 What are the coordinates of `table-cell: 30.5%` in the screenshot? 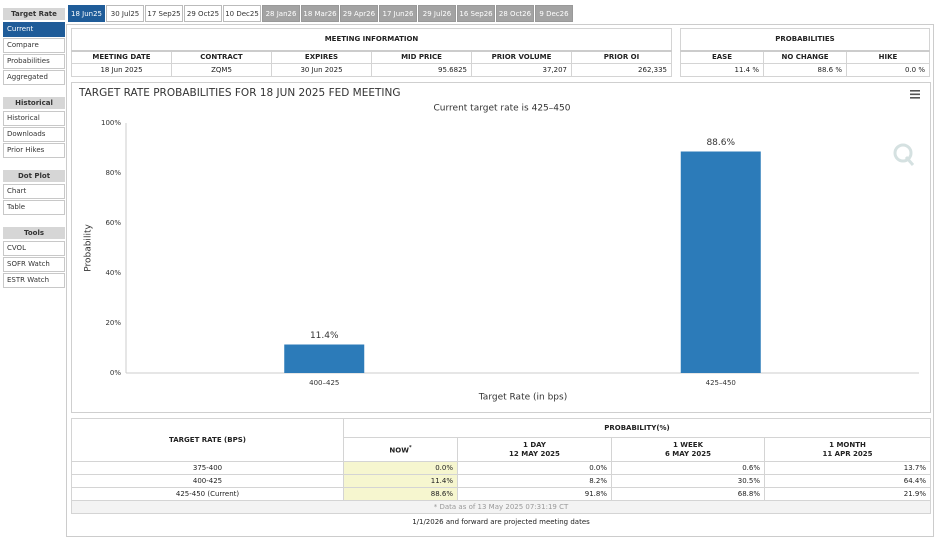 It's located at (688, 481).